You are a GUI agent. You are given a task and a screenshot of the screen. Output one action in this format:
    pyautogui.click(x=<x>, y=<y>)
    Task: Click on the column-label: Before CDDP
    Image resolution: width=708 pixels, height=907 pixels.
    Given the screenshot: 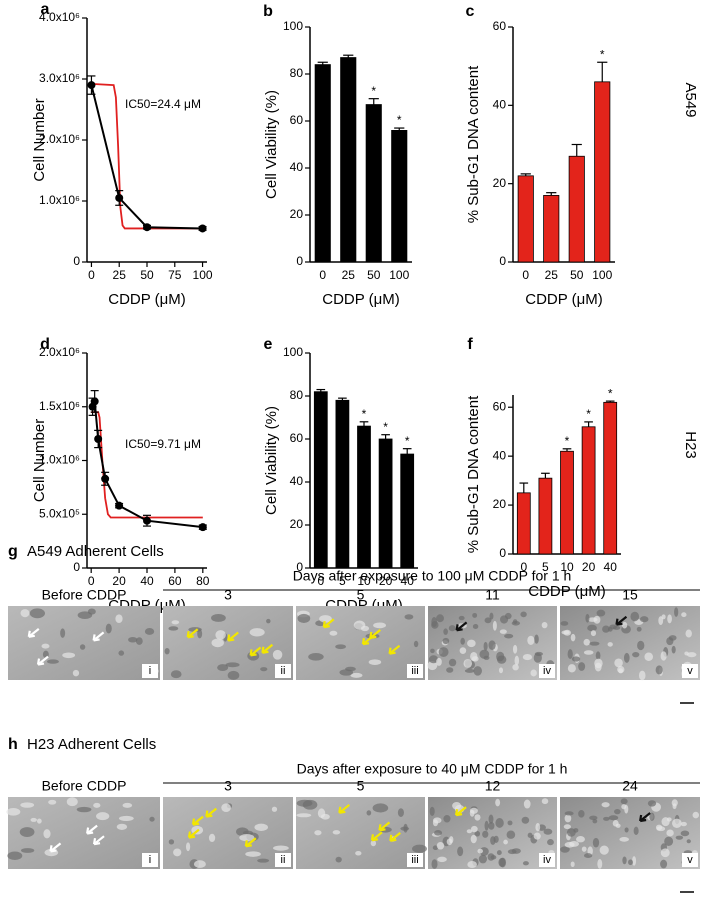 What is the action you would take?
    pyautogui.click(x=84, y=786)
    